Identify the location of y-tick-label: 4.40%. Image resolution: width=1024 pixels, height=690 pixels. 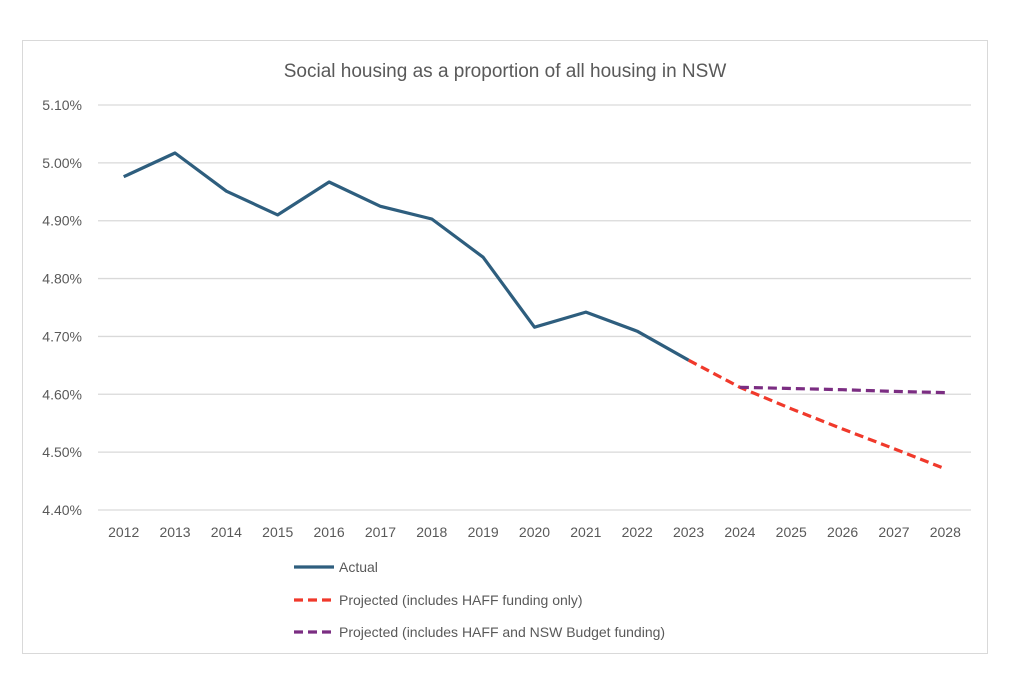
(62, 510).